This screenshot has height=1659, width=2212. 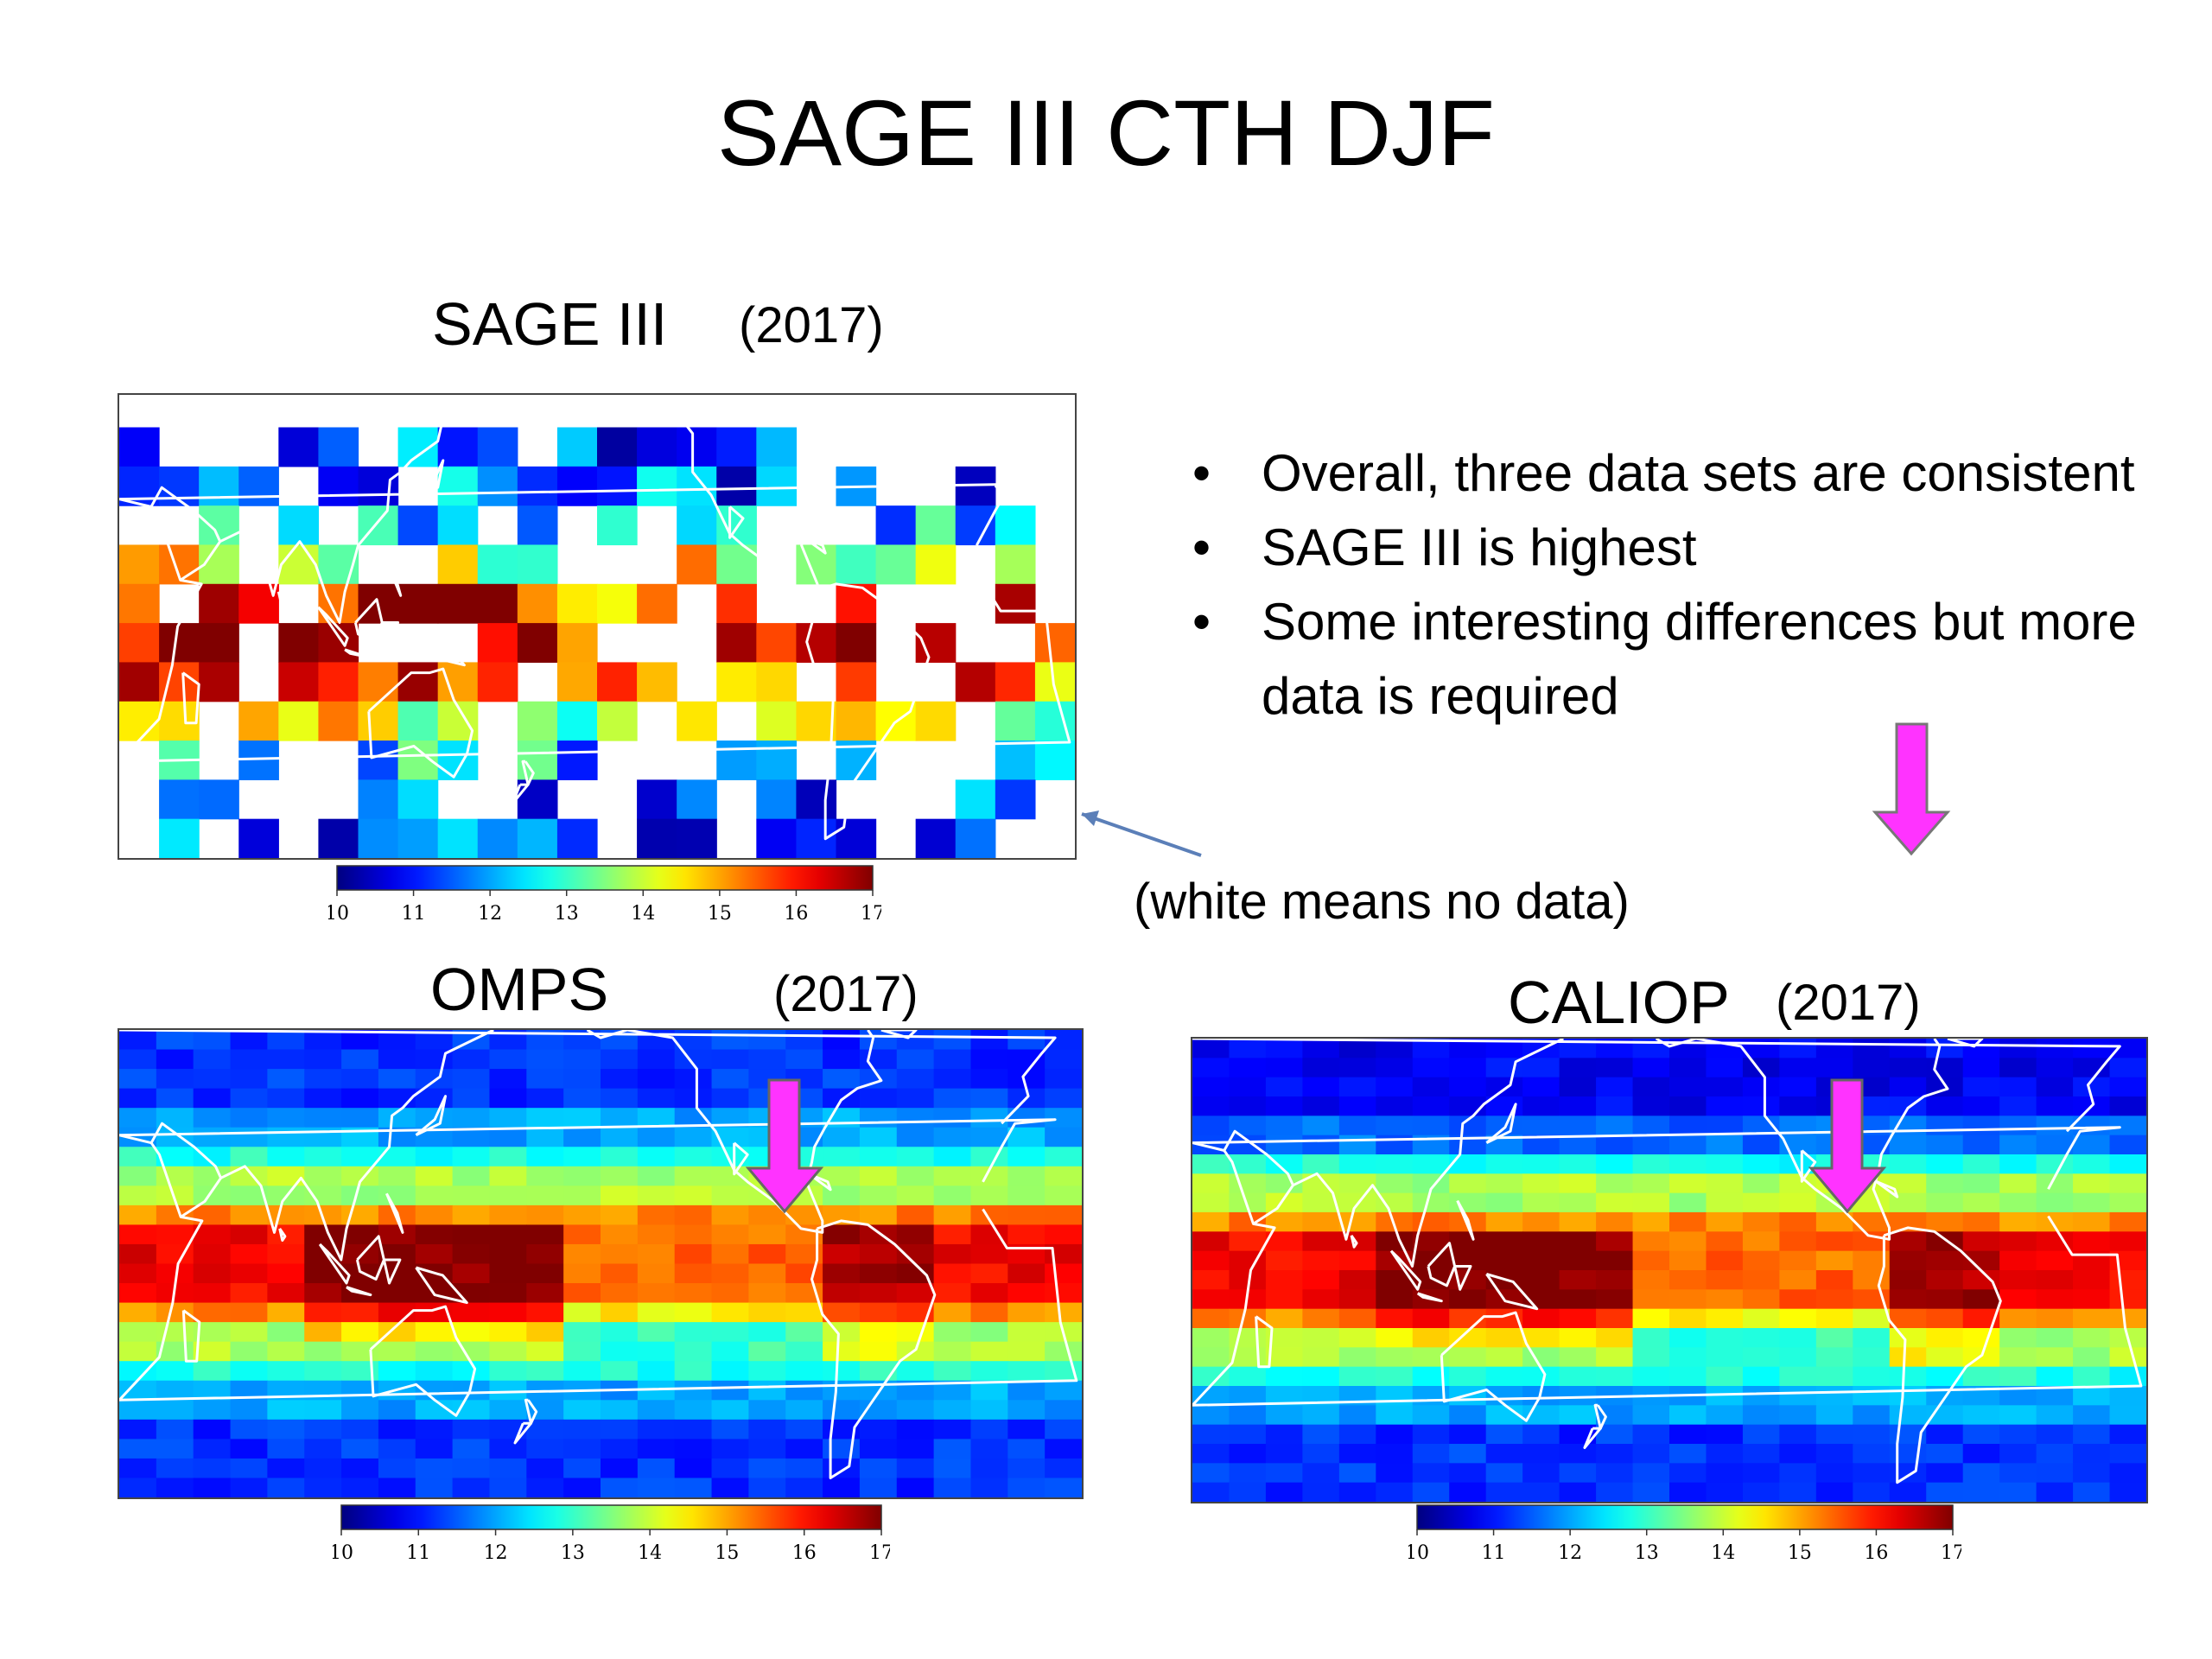 What do you see at coordinates (1689, 548) in the screenshot?
I see `bullet-highest: SAGE III is highest` at bounding box center [1689, 548].